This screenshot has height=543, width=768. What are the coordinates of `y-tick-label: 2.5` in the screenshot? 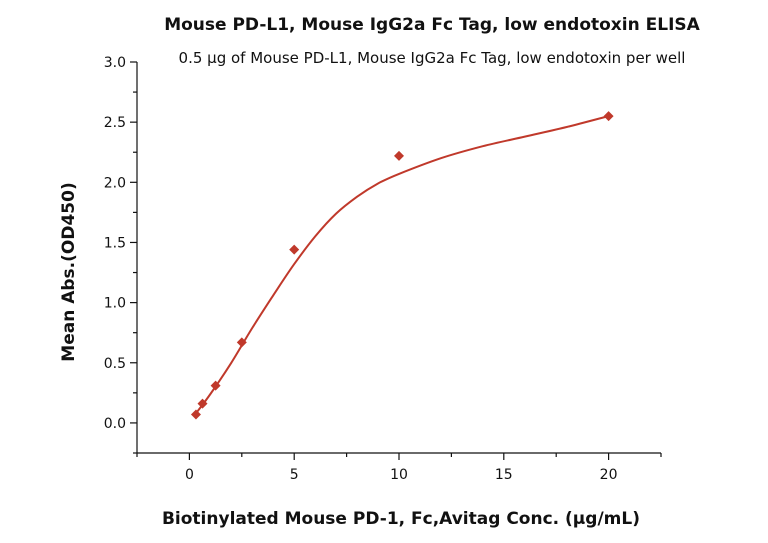 It's located at (115, 123).